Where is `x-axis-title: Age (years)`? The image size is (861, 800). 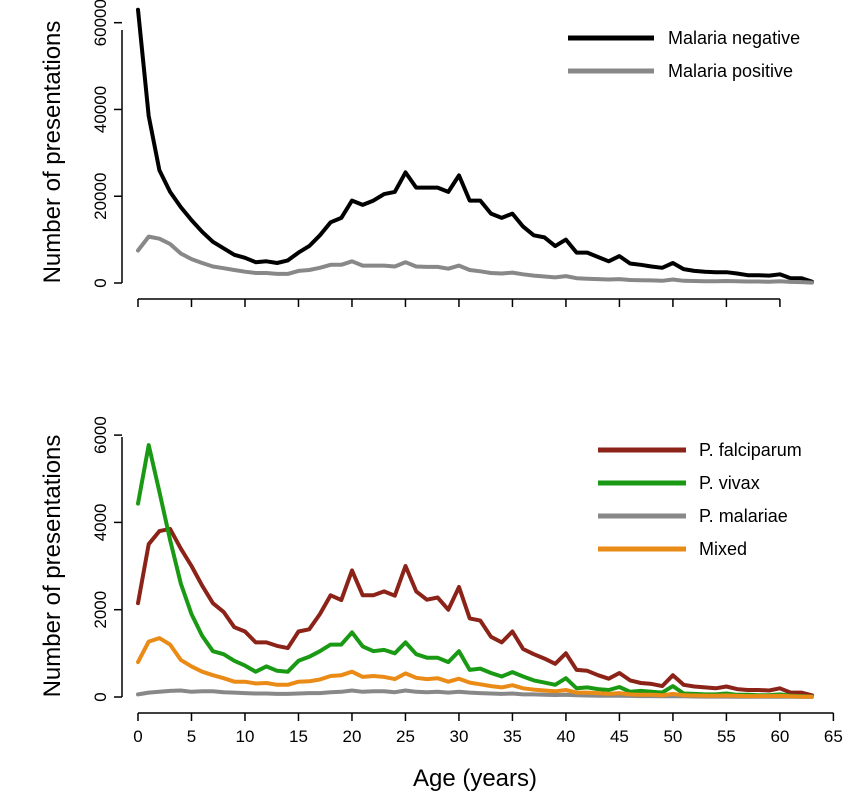 x-axis-title: Age (years) is located at coordinates (475, 778).